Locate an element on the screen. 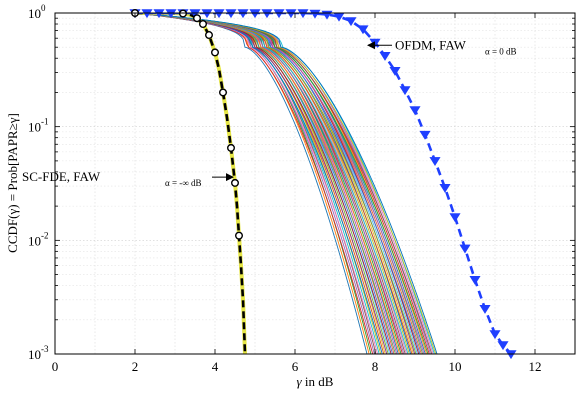 The height and width of the screenshot is (398, 581). x-tick-label: 10 is located at coordinates (455, 366).